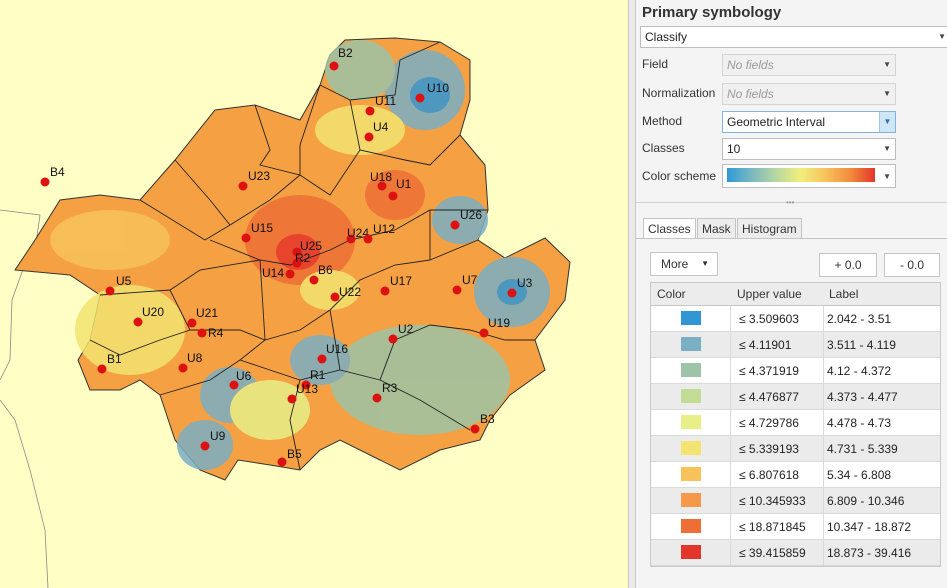 The image size is (947, 588). Describe the element at coordinates (769, 475) in the screenshot. I see `upper-value-cell: ≤ 6.807618` at that location.